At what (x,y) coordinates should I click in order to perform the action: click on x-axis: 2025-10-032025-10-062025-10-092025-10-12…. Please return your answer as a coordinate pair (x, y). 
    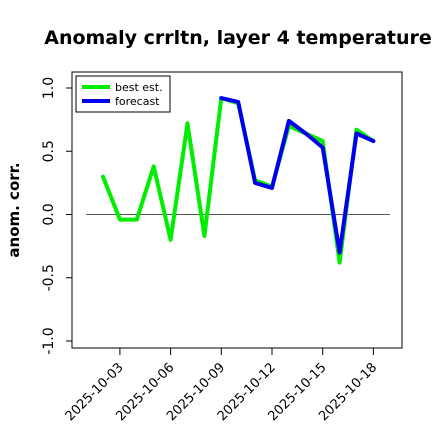
    Looking at the image, I should click on (221, 386).